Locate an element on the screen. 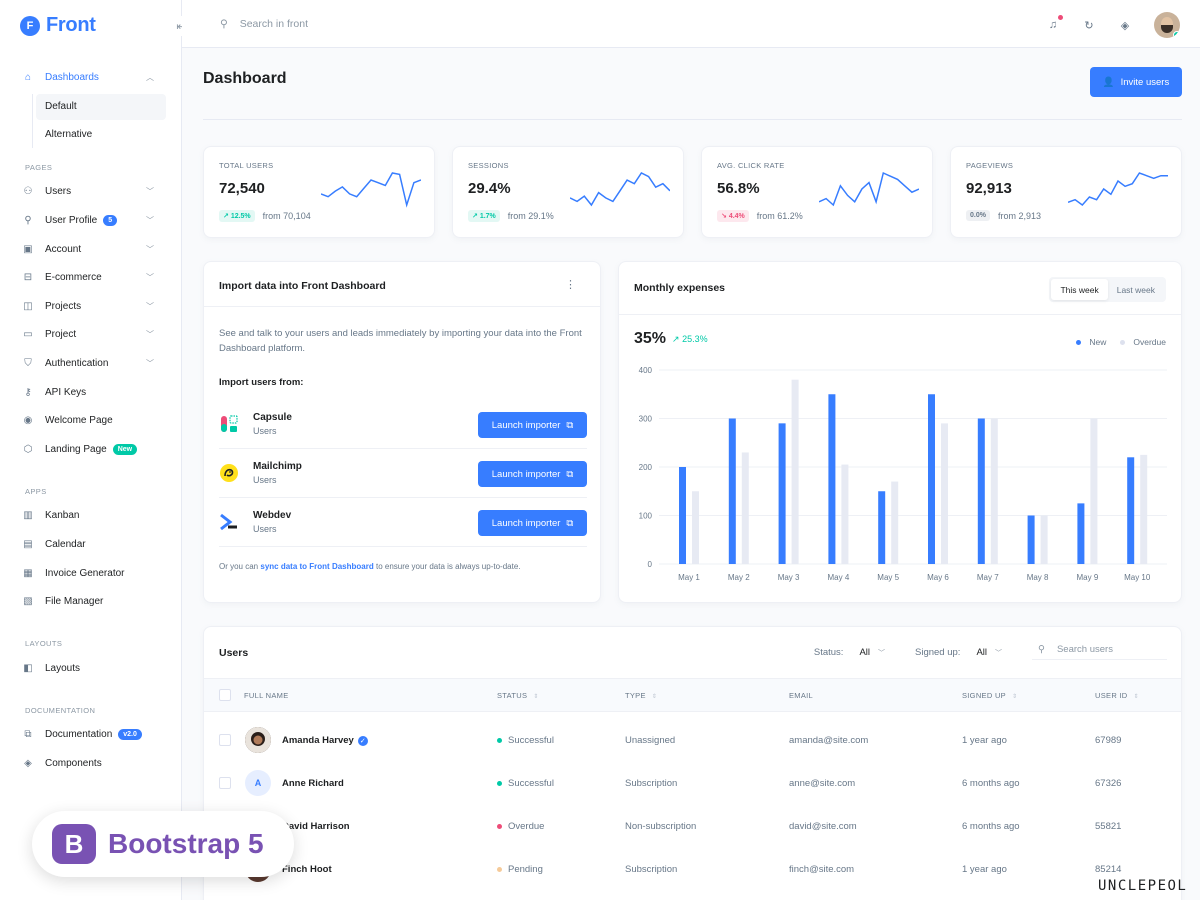 Image resolution: width=1200 pixels, height=900 pixels. section-apps: APPS is located at coordinates (36, 491).